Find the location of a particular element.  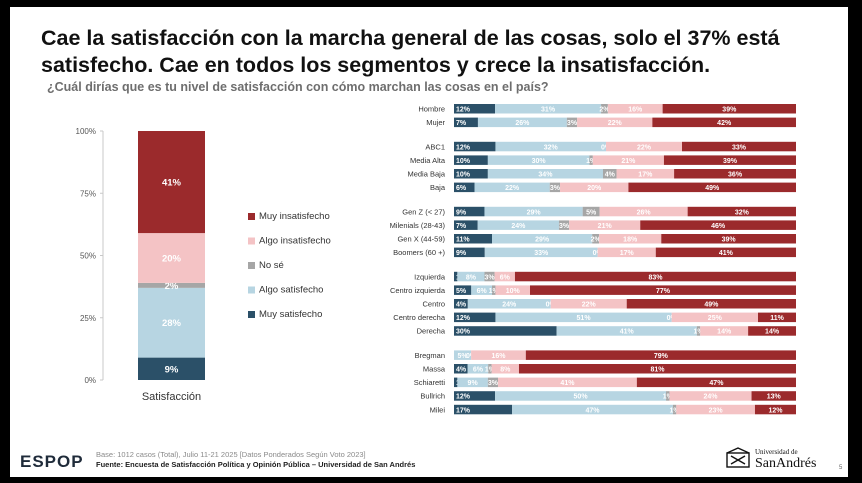

segment-row-label: Gen X (44-59) is located at coordinates (421, 239).